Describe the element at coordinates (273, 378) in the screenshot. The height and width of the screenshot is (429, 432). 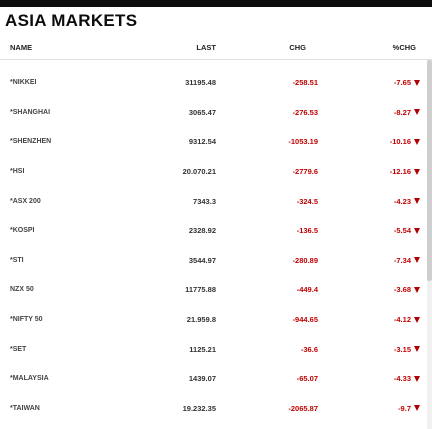
I see `change-value: -65.07` at that location.